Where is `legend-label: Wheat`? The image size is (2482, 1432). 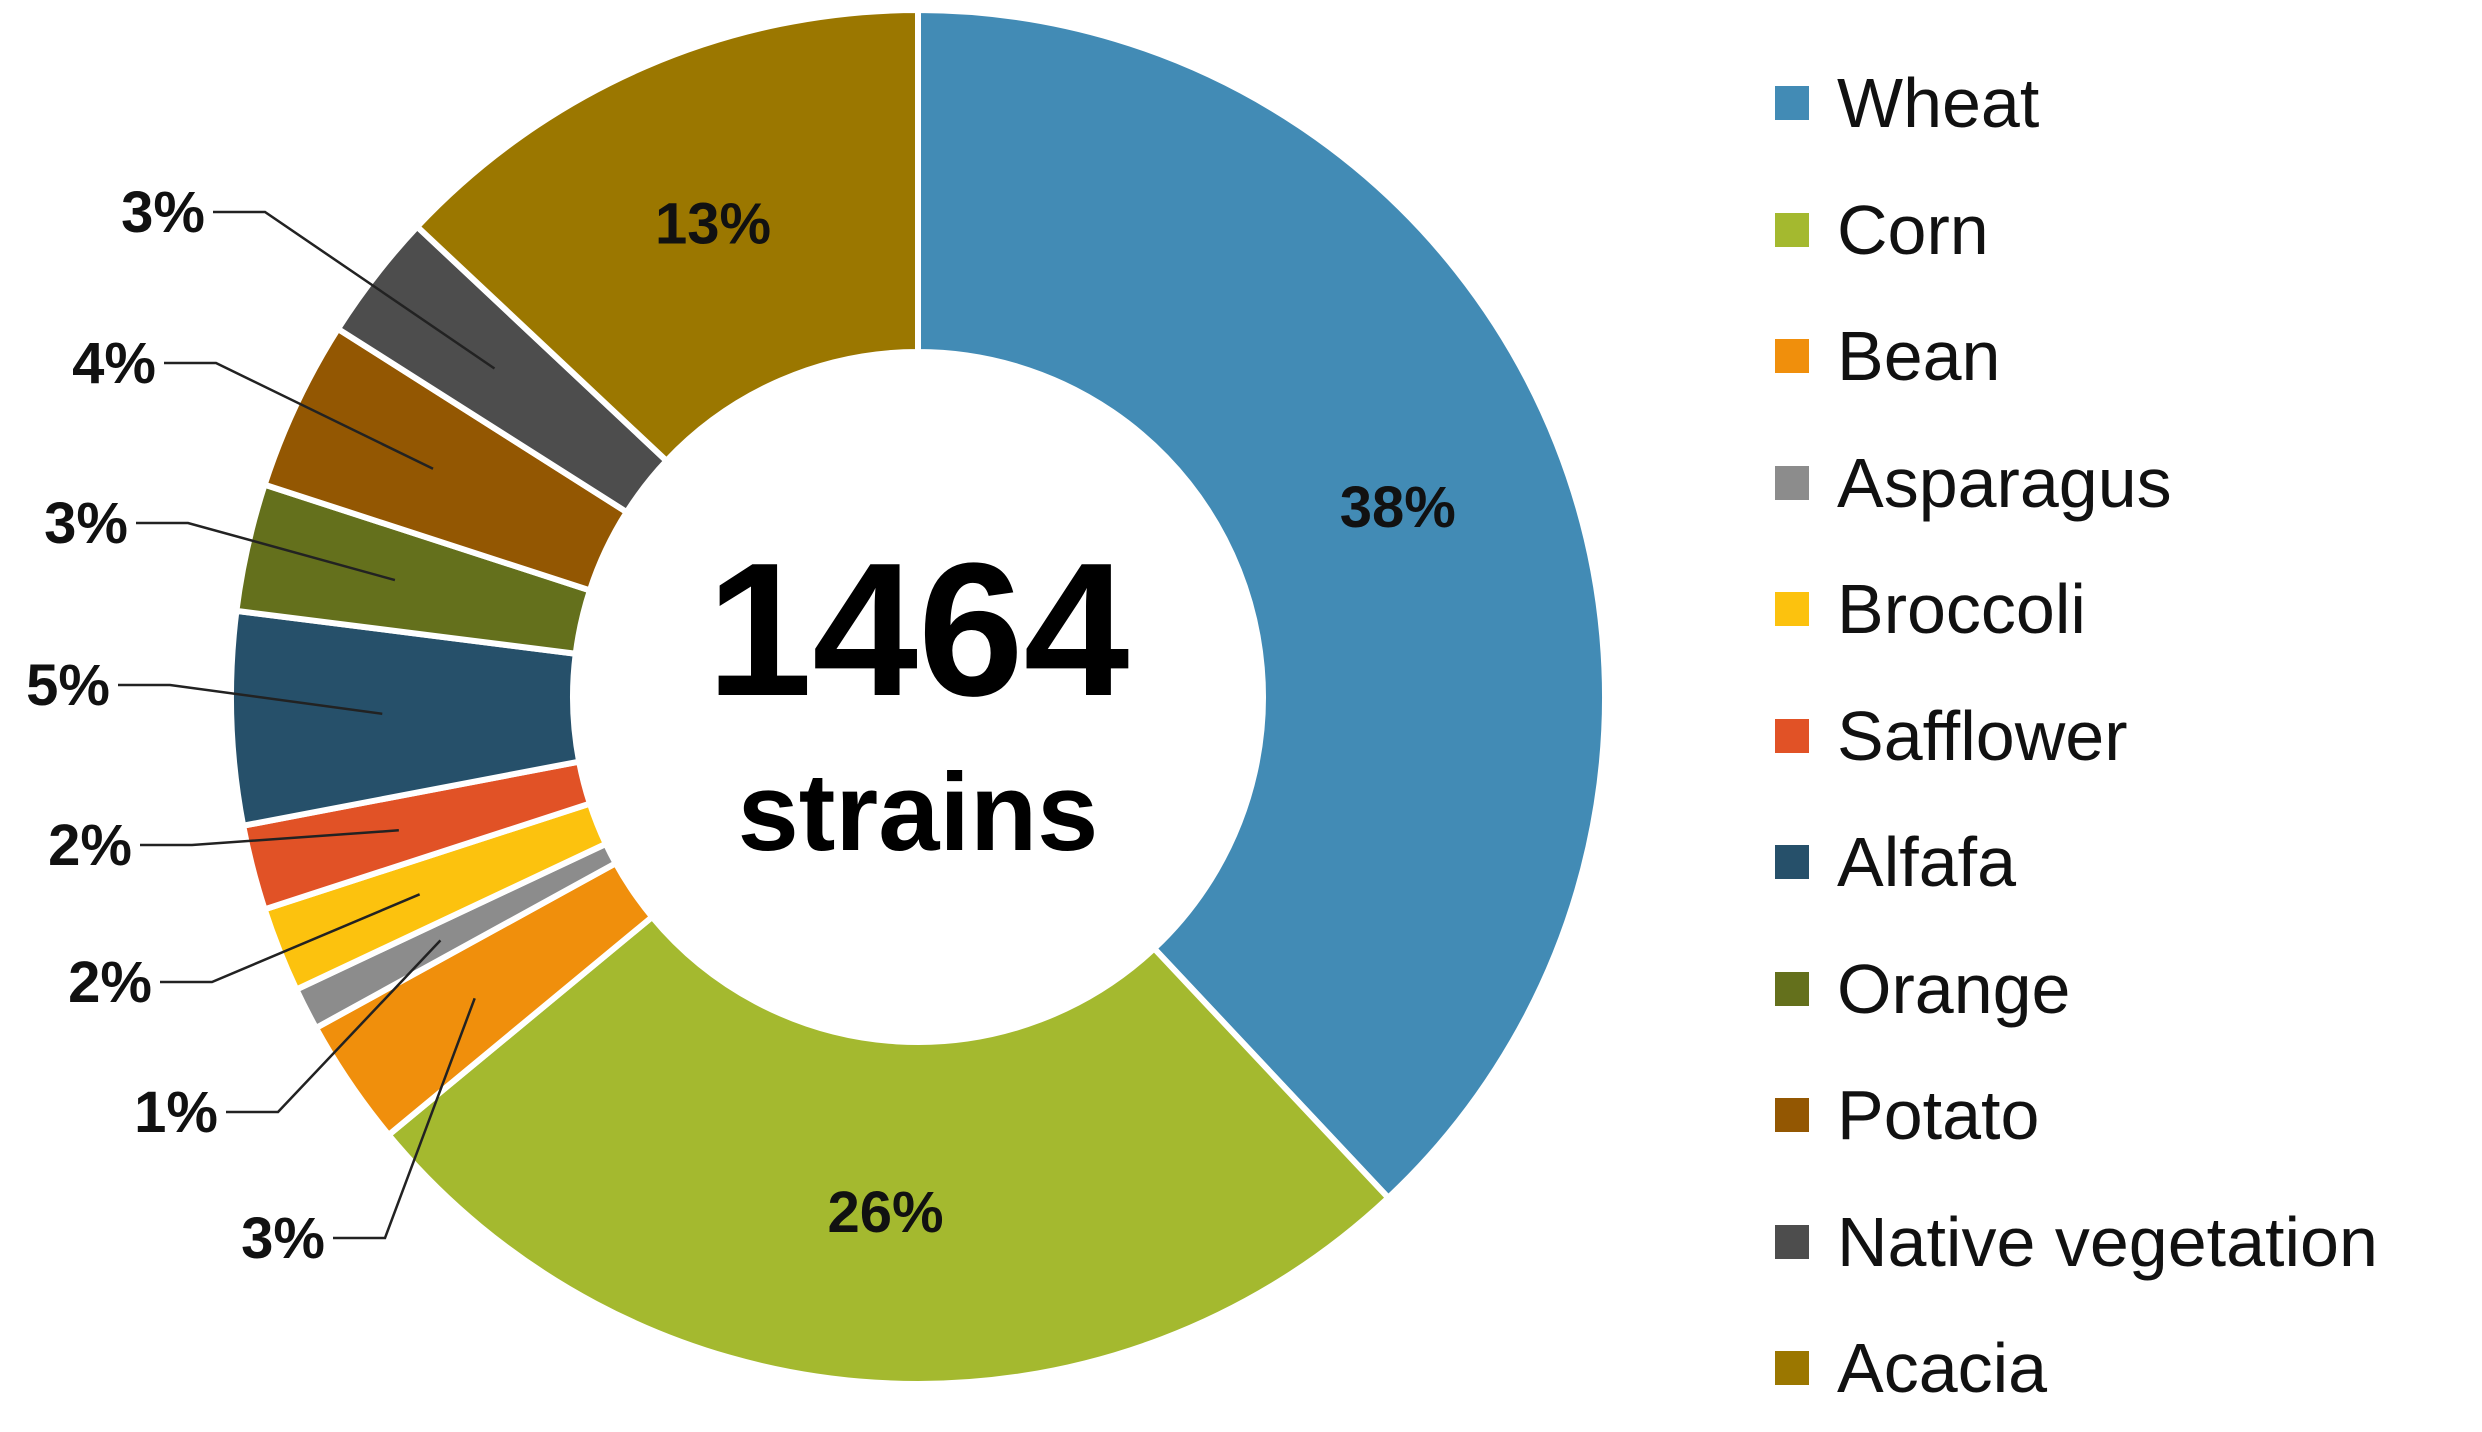
legend-label: Wheat is located at coordinates (1938, 103).